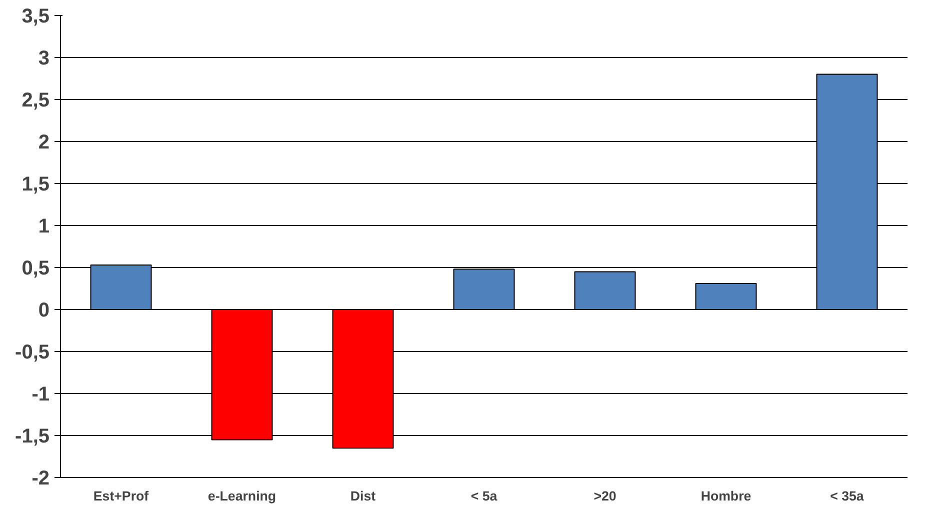 This screenshot has height=506, width=927. What do you see at coordinates (605, 496) in the screenshot?
I see `x-tick-label: >20` at bounding box center [605, 496].